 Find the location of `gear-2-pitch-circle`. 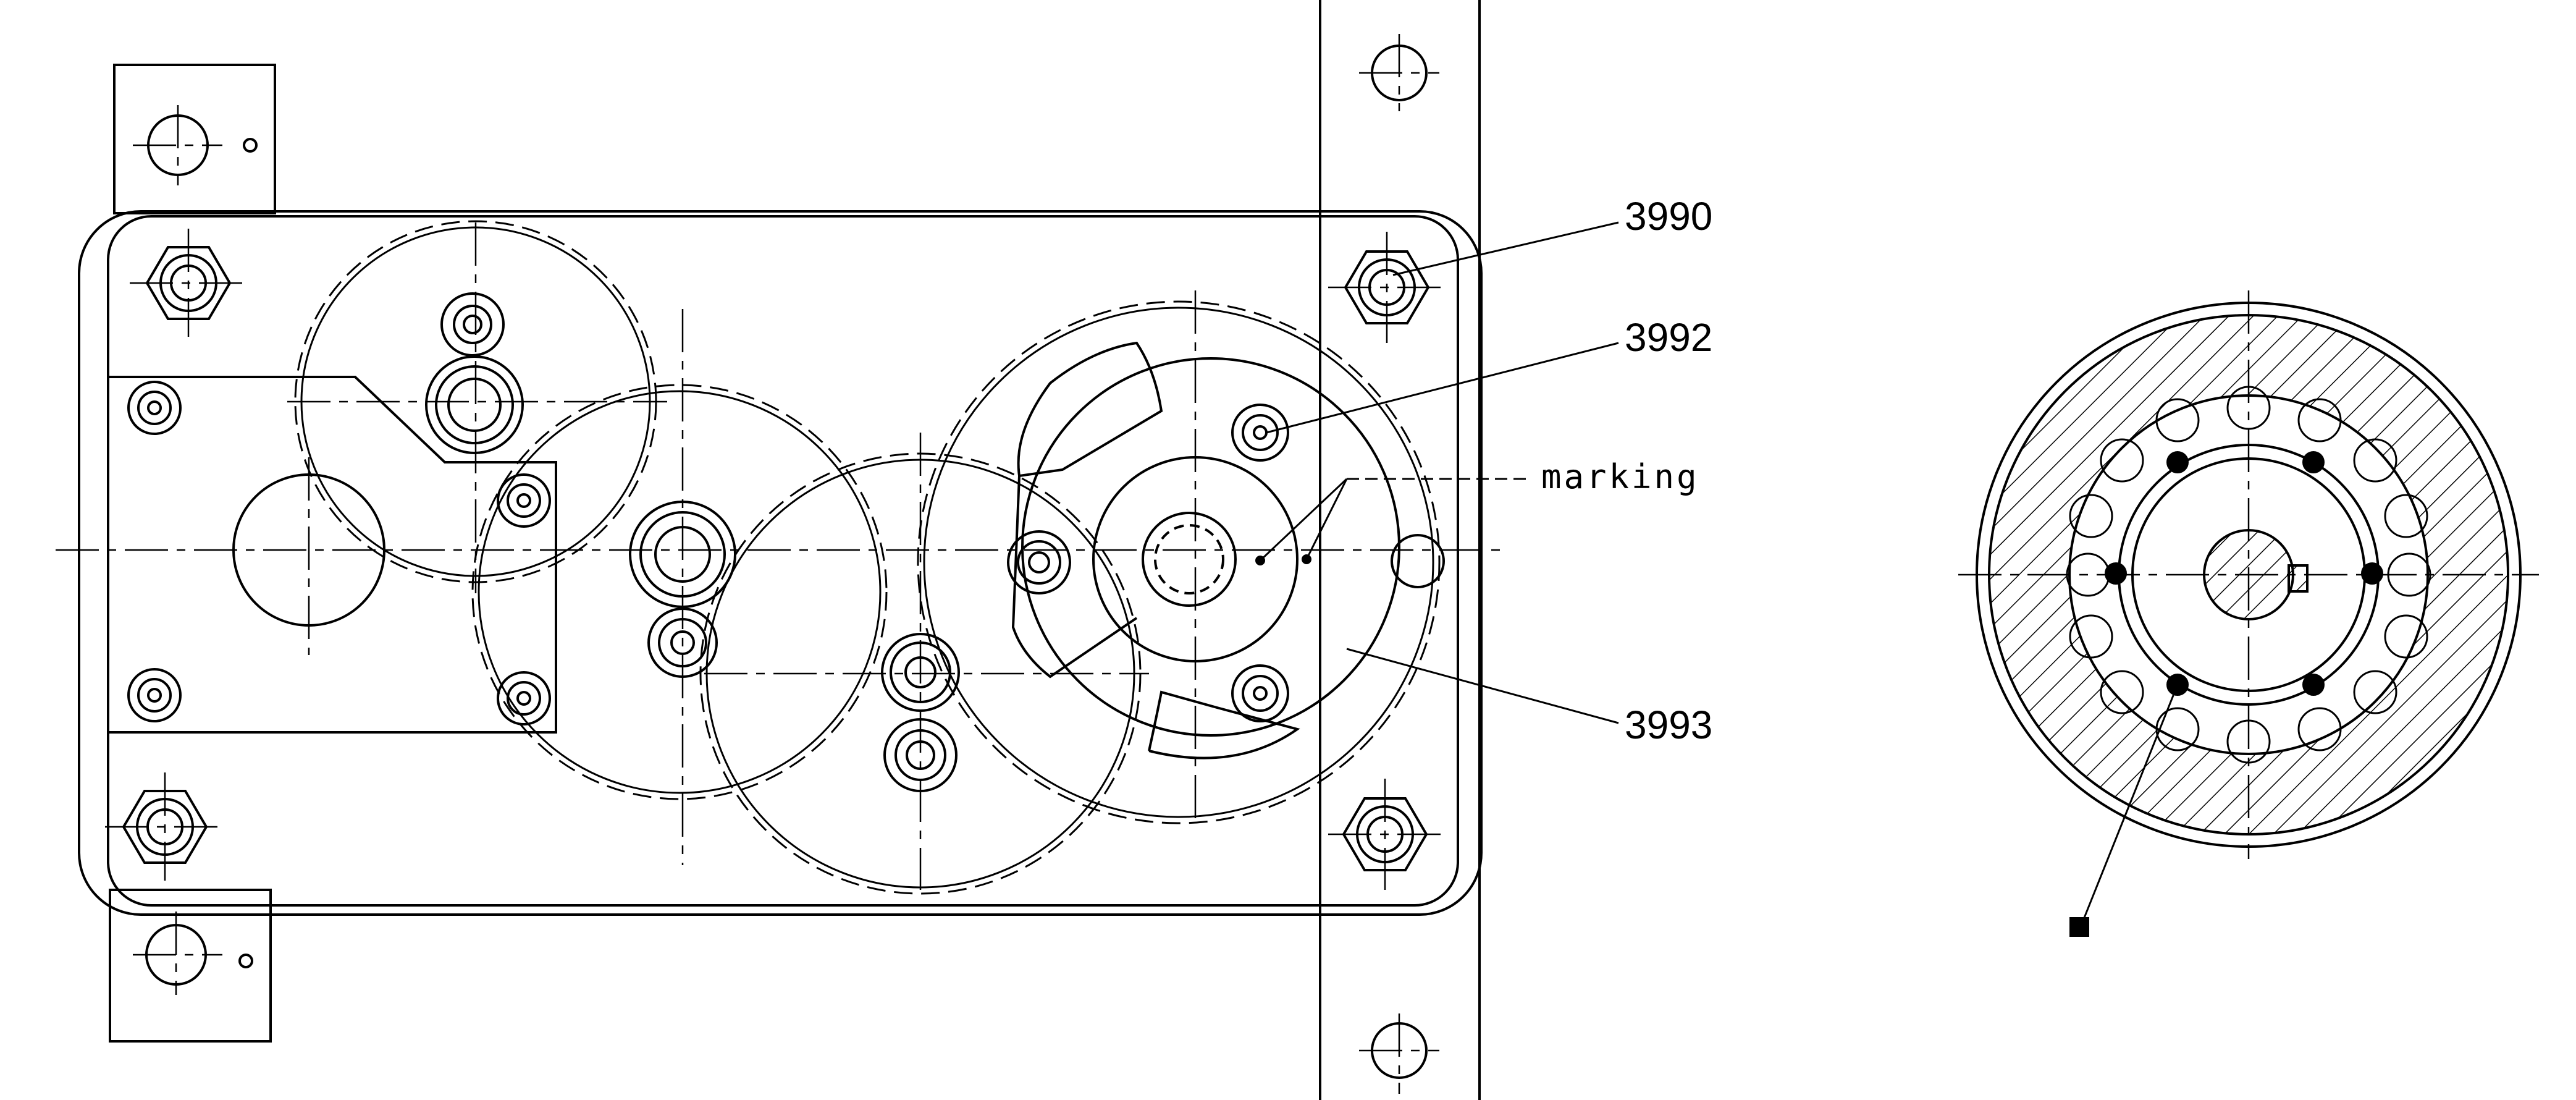

gear-2-pitch-circle is located at coordinates (679, 592).